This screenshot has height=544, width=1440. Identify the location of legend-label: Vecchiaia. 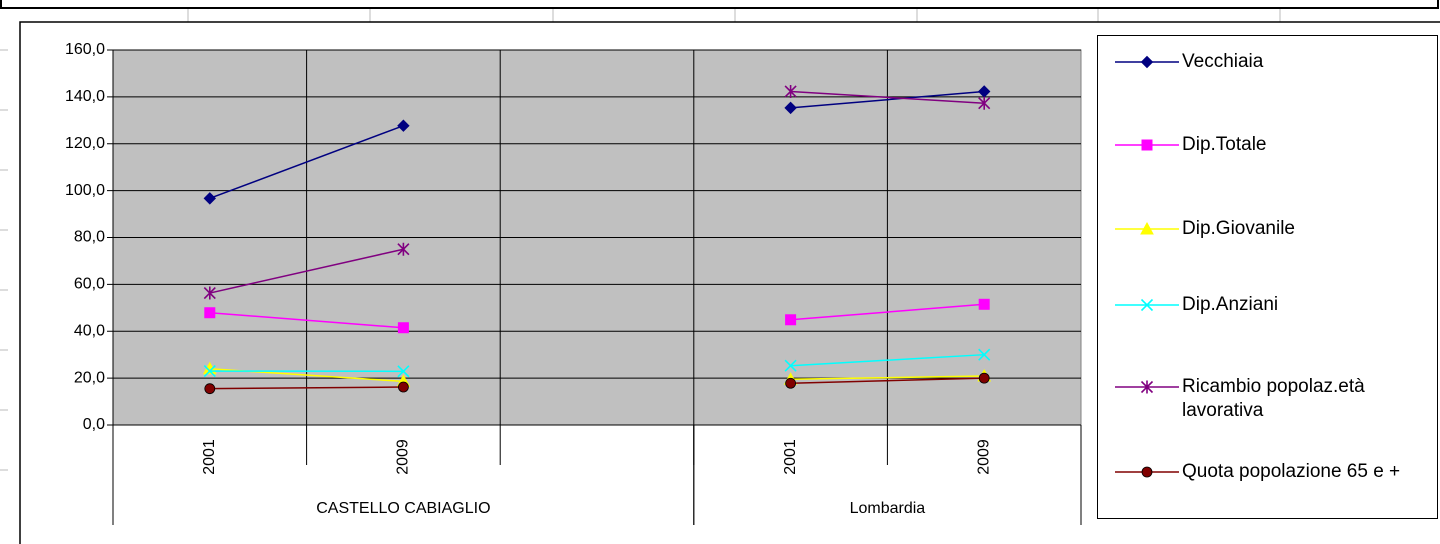
(1223, 61).